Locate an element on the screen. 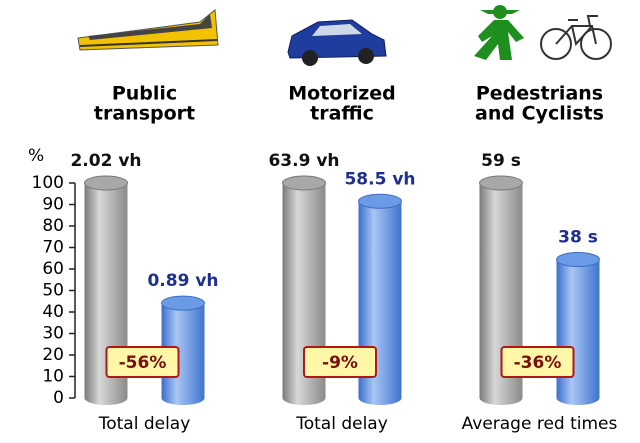  value-label: 0.89 vh is located at coordinates (182, 281).